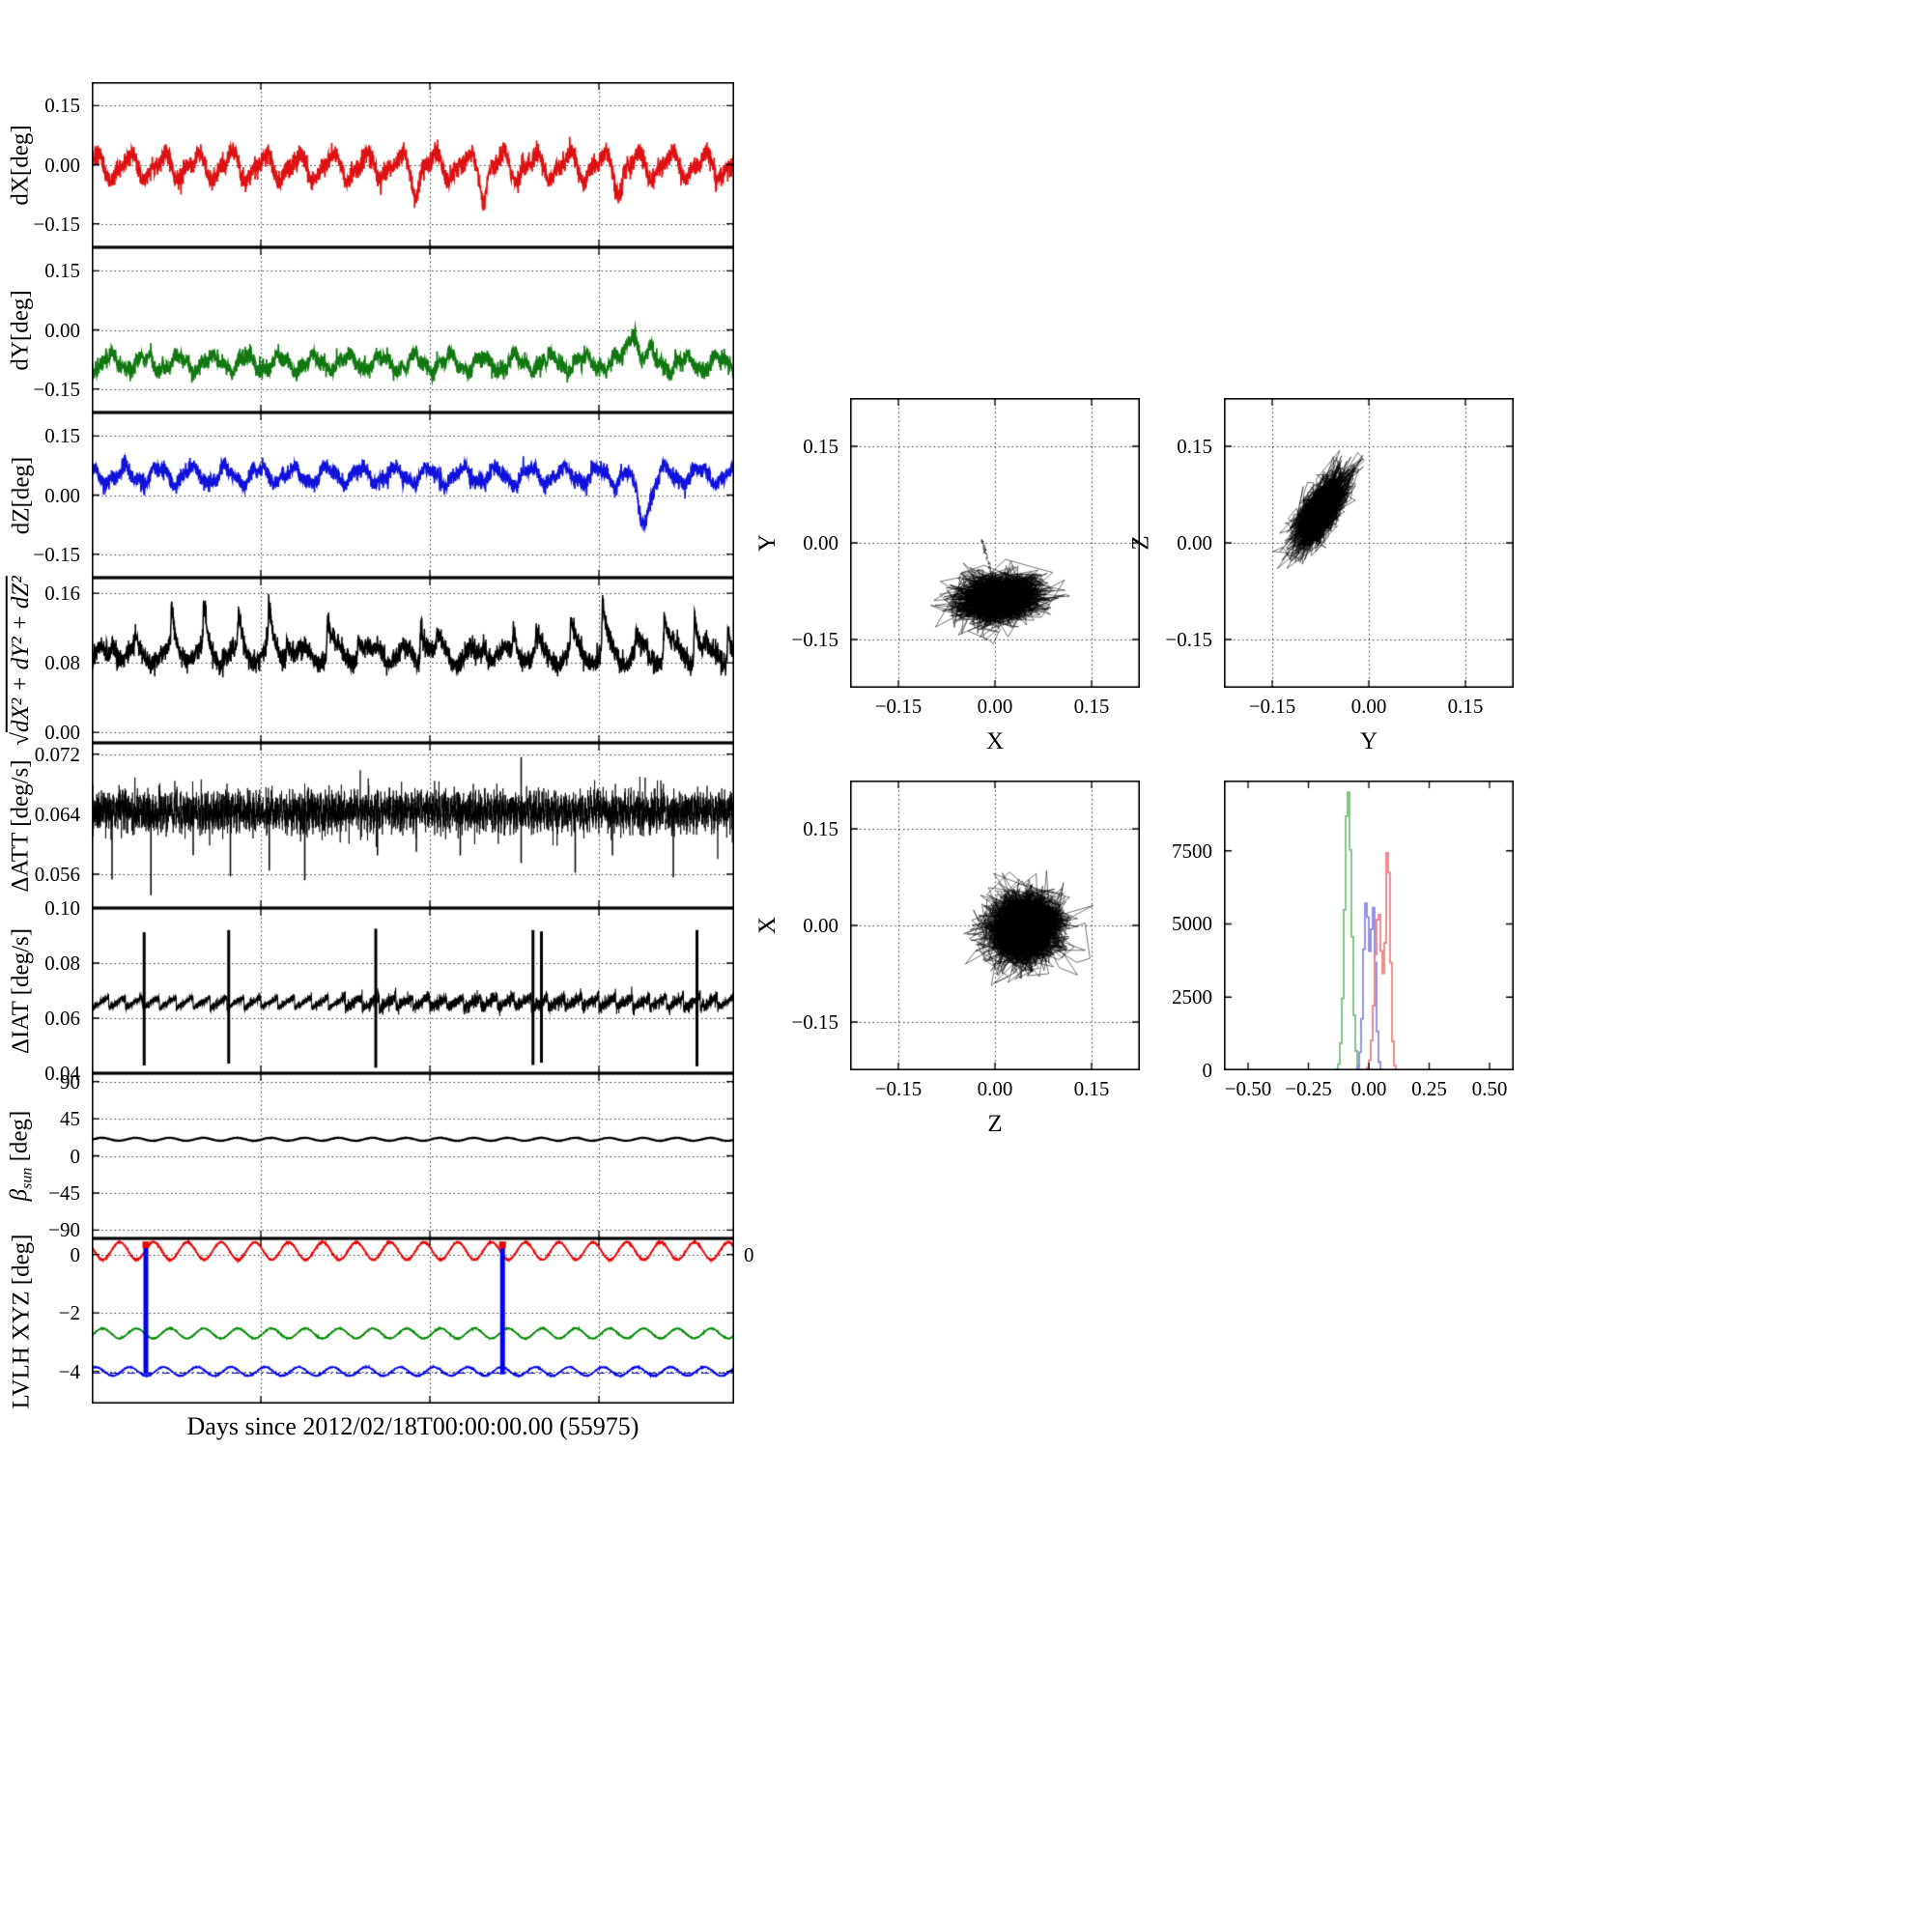  I want to click on tick-label: −2, so click(69, 1313).